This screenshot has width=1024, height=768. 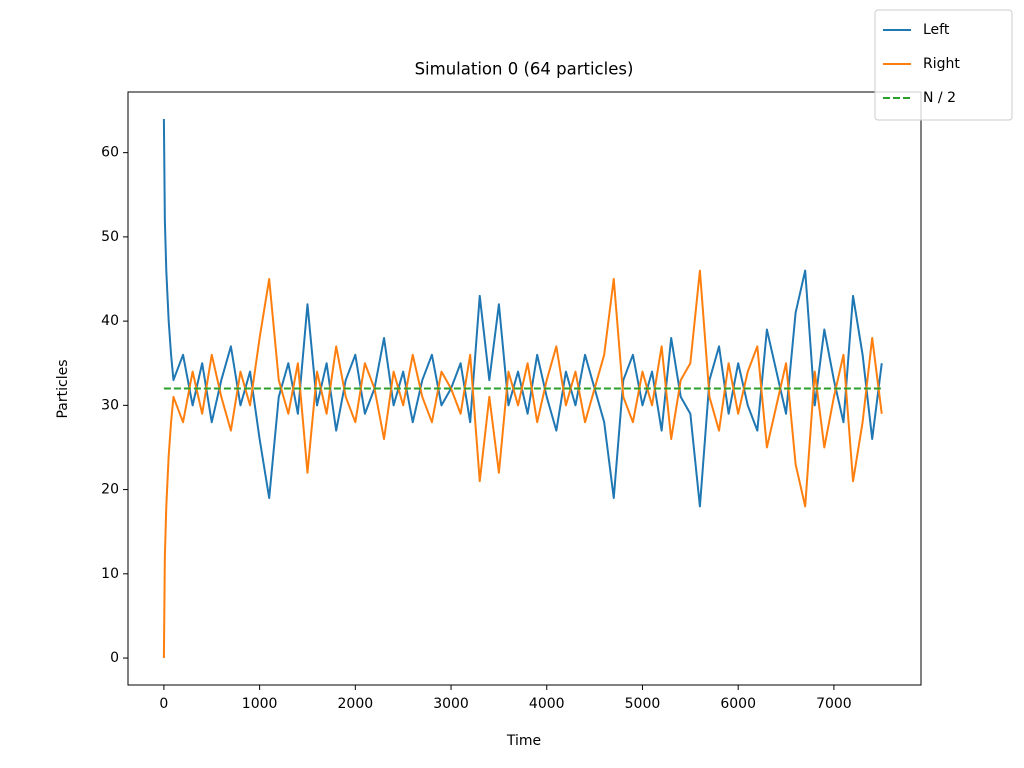 I want to click on legend-label: Left, so click(x=936, y=30).